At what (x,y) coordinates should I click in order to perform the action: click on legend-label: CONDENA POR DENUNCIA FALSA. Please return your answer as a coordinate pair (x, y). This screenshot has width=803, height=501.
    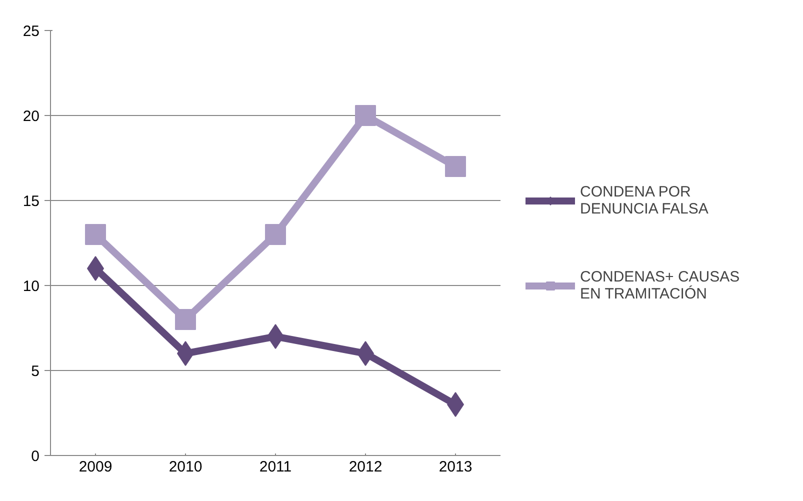
    Looking at the image, I should click on (644, 200).